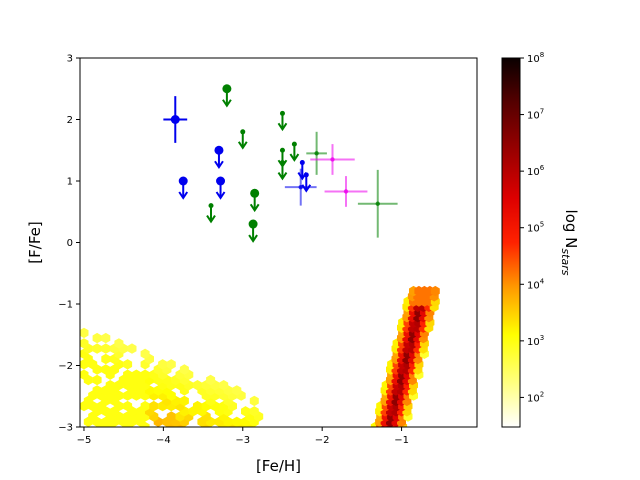  Describe the element at coordinates (84, 440) in the screenshot. I see `x-tick-label: −5` at that location.